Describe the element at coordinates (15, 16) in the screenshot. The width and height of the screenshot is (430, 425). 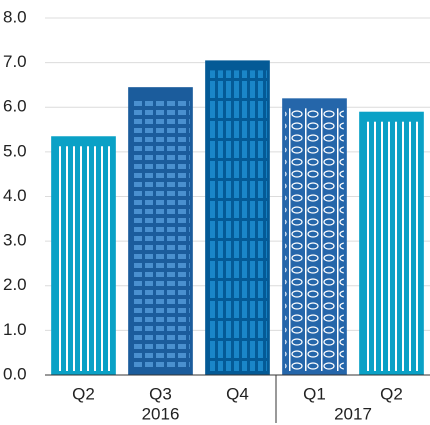
I see `y-tick-label: 8.0` at that location.